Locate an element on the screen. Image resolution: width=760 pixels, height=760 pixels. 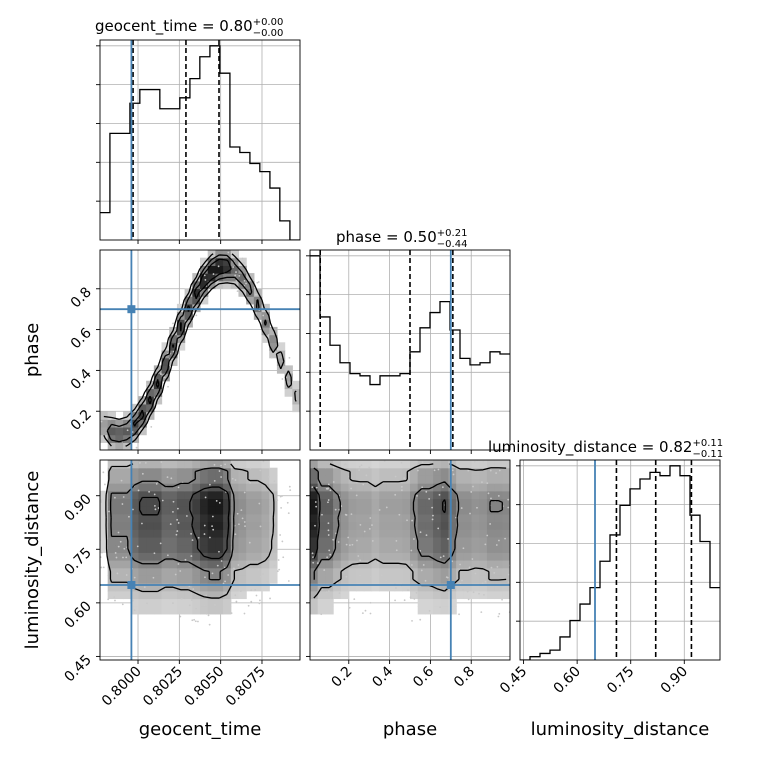
x-axis-label-phase: phase is located at coordinates (410, 729).